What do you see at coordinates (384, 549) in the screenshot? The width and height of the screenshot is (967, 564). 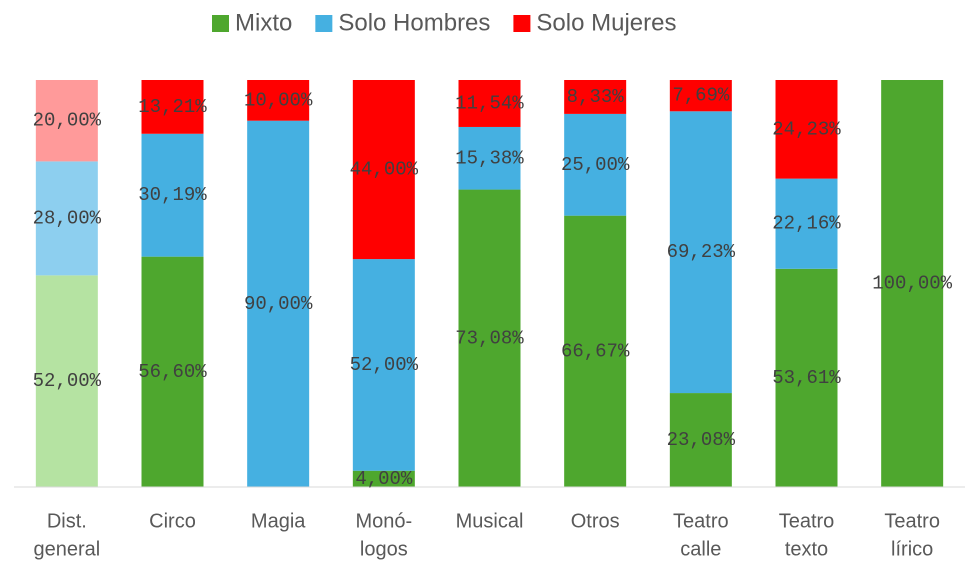 I see `x-tick-label: logos` at bounding box center [384, 549].